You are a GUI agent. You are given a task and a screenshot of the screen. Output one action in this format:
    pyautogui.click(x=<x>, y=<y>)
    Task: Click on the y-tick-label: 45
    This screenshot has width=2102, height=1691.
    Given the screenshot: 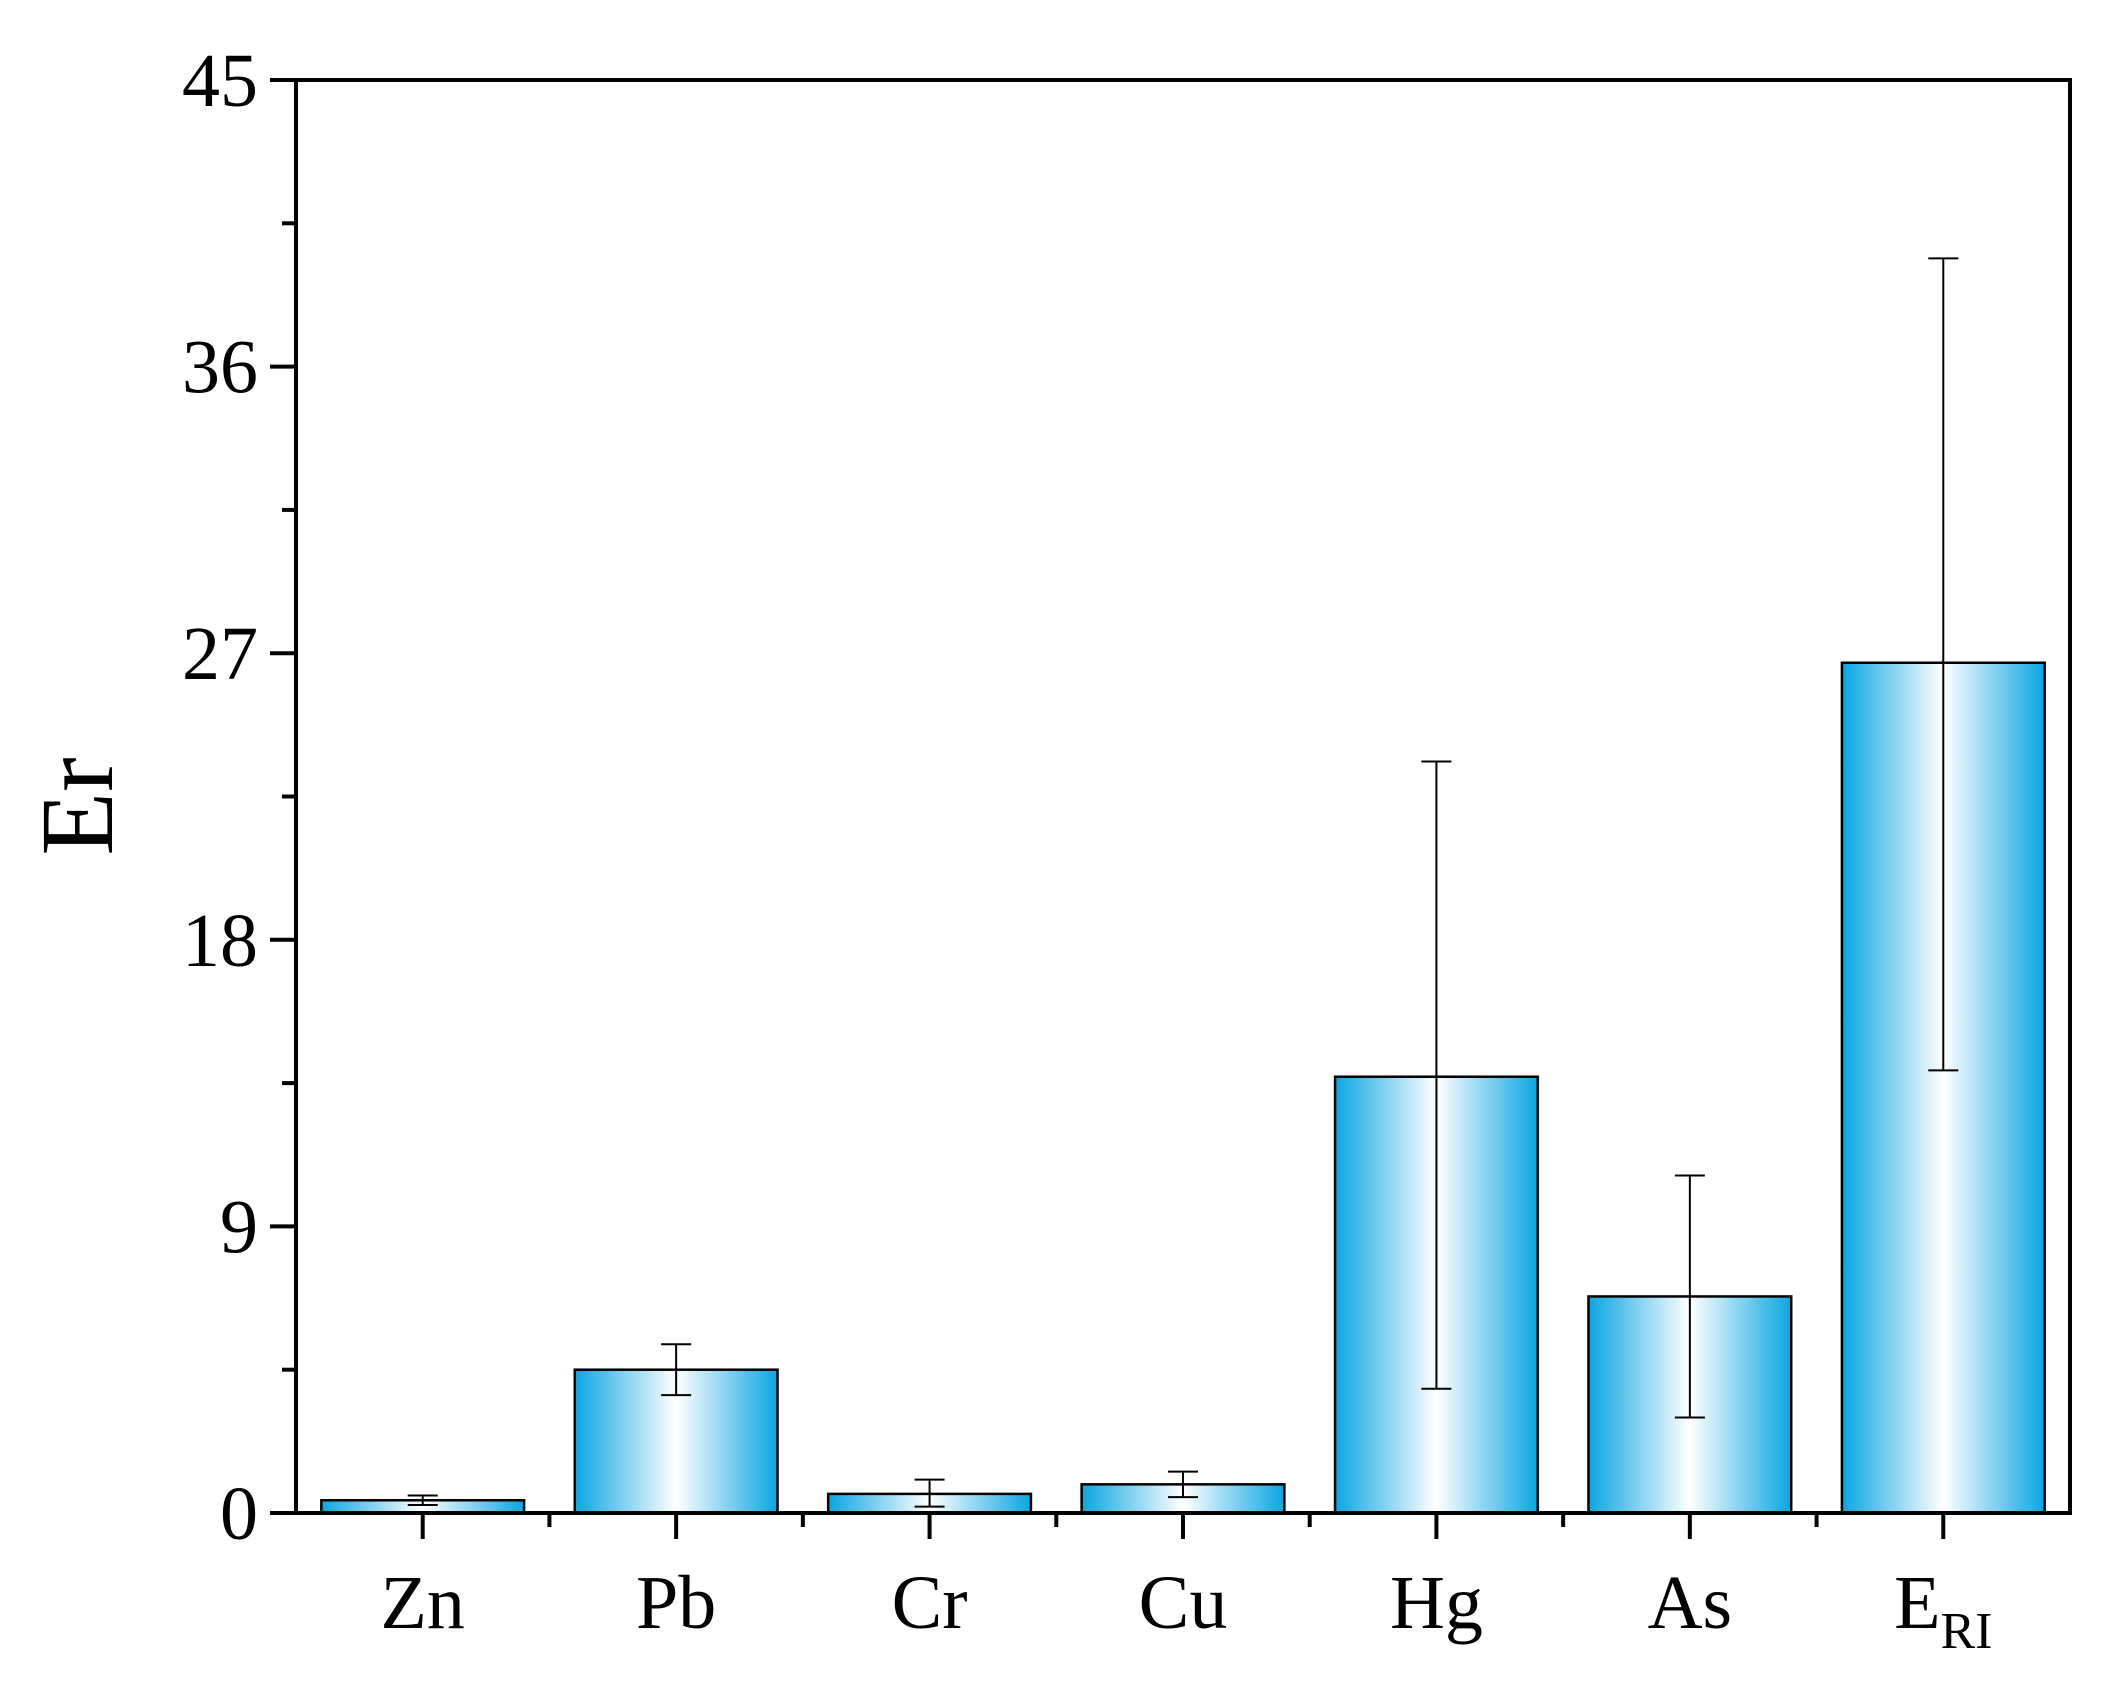 What is the action you would take?
    pyautogui.click(x=220, y=81)
    